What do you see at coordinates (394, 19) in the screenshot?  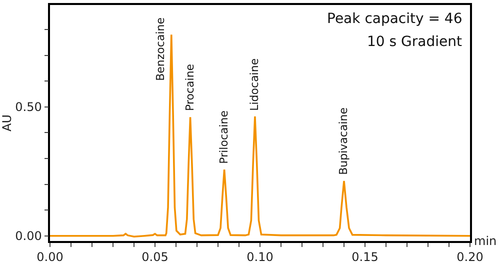 I see `annotation: Peak capacity = 46` at bounding box center [394, 19].